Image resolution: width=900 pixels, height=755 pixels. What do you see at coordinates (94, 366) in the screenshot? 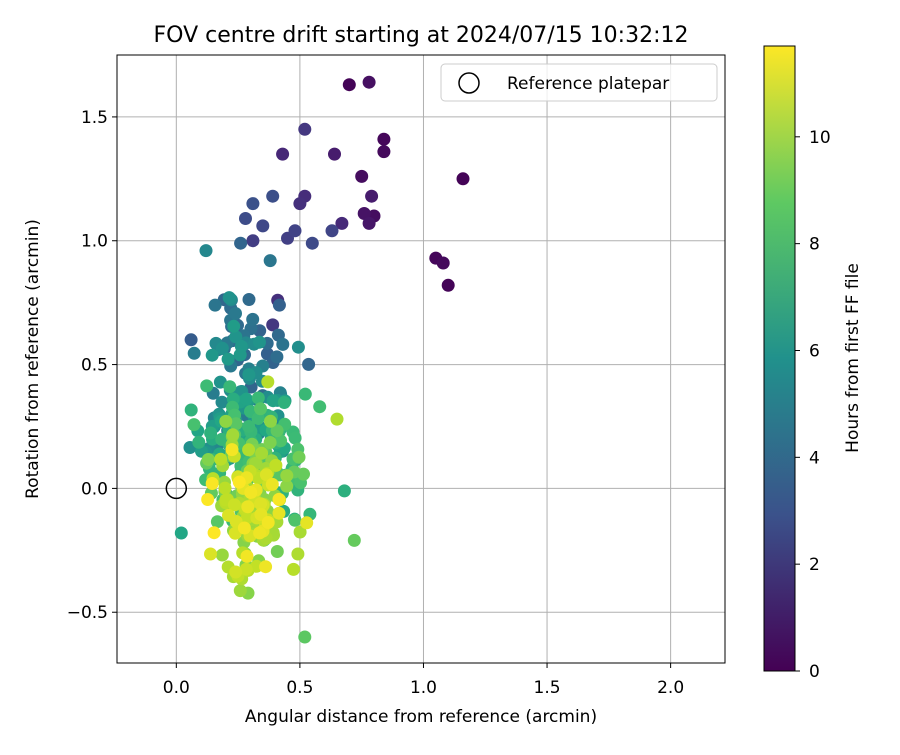
I see `y-tick-label: 0.5` at bounding box center [94, 366].